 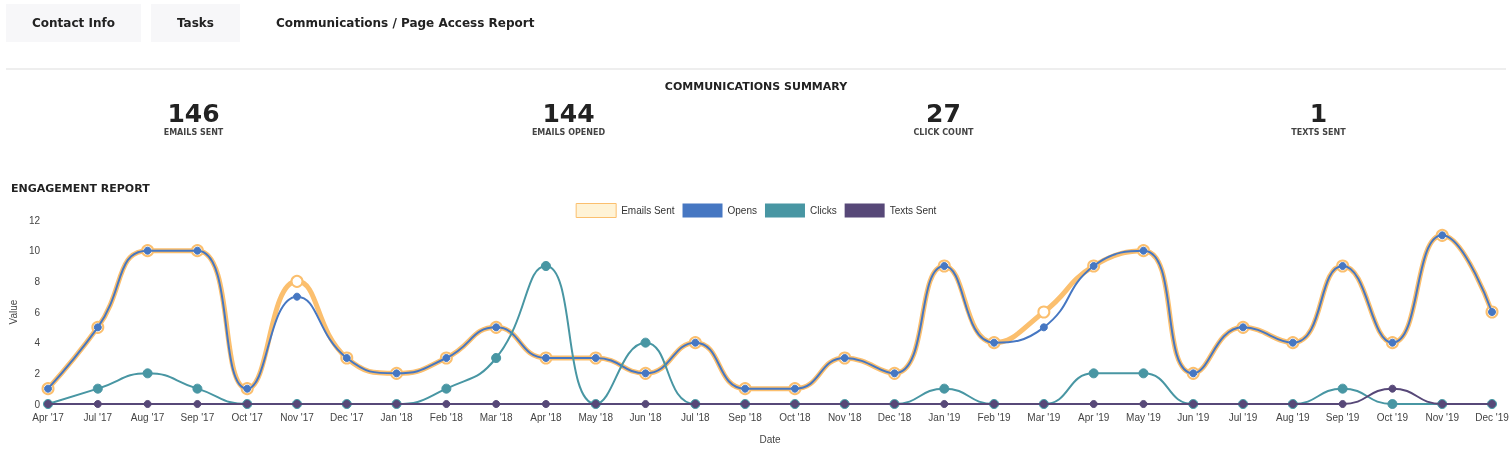 What do you see at coordinates (795, 417) in the screenshot?
I see `x-tick-label: Oct '18` at bounding box center [795, 417].